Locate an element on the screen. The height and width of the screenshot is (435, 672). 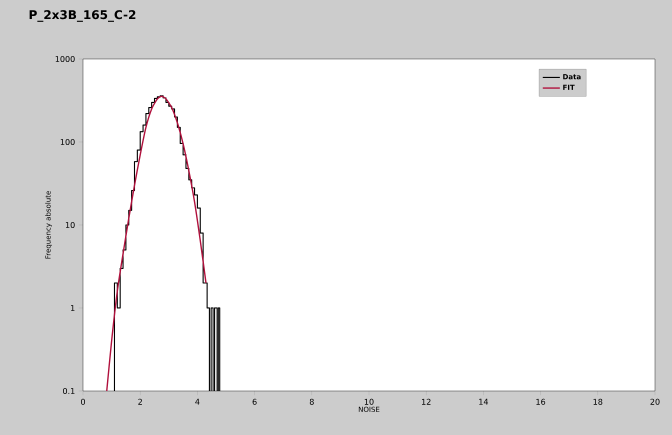
x-tick-label: 10 is located at coordinates (369, 401).